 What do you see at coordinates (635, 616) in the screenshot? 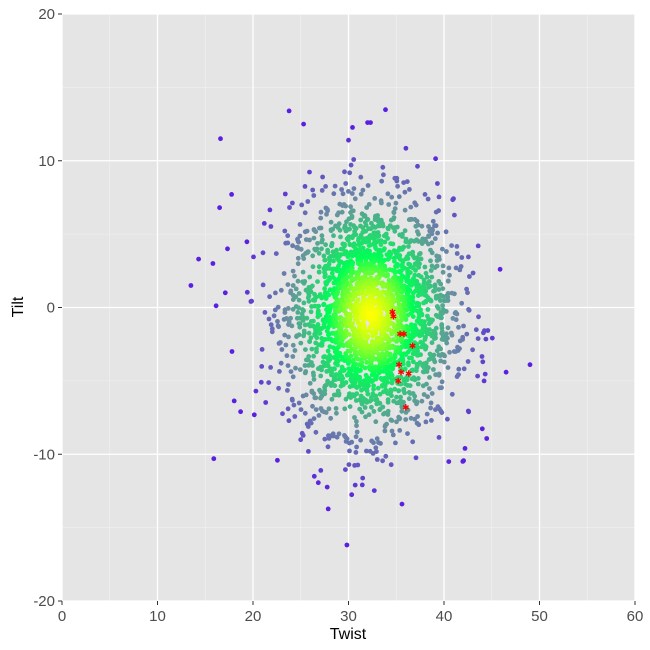
I see `x-tick-label: 60` at bounding box center [635, 616].